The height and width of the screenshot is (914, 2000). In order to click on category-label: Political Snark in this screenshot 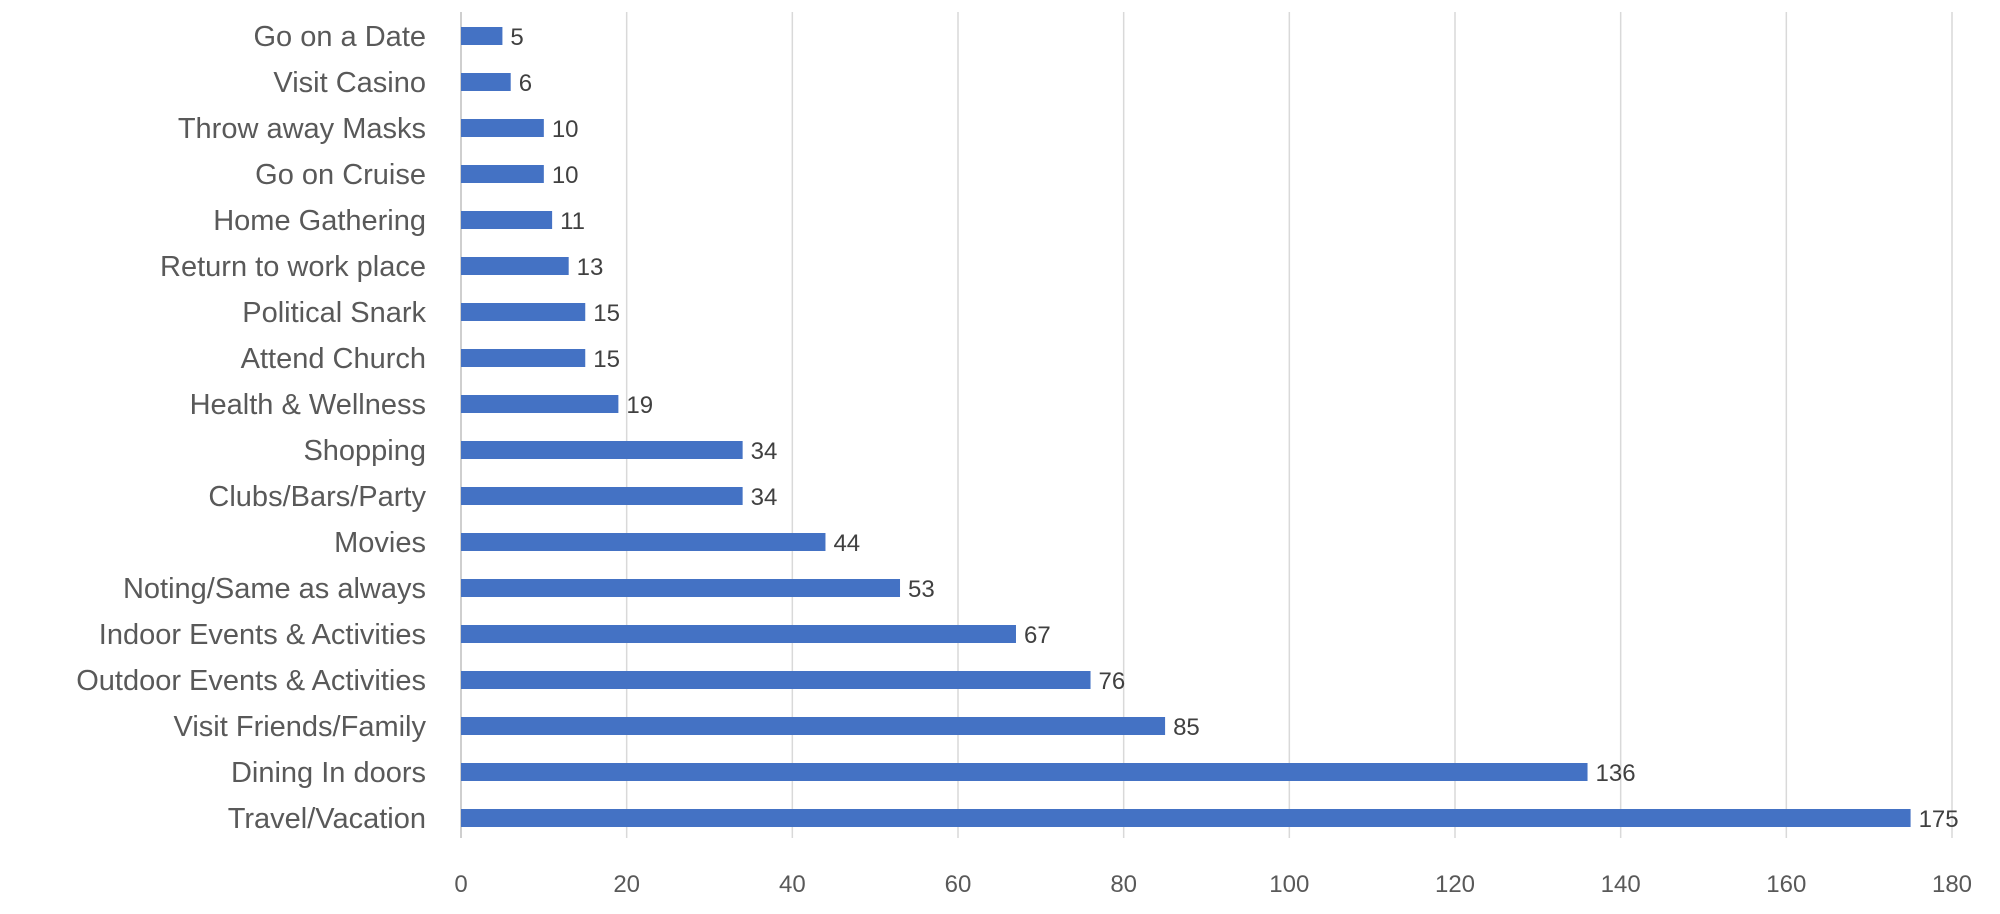, I will do `click(334, 313)`.